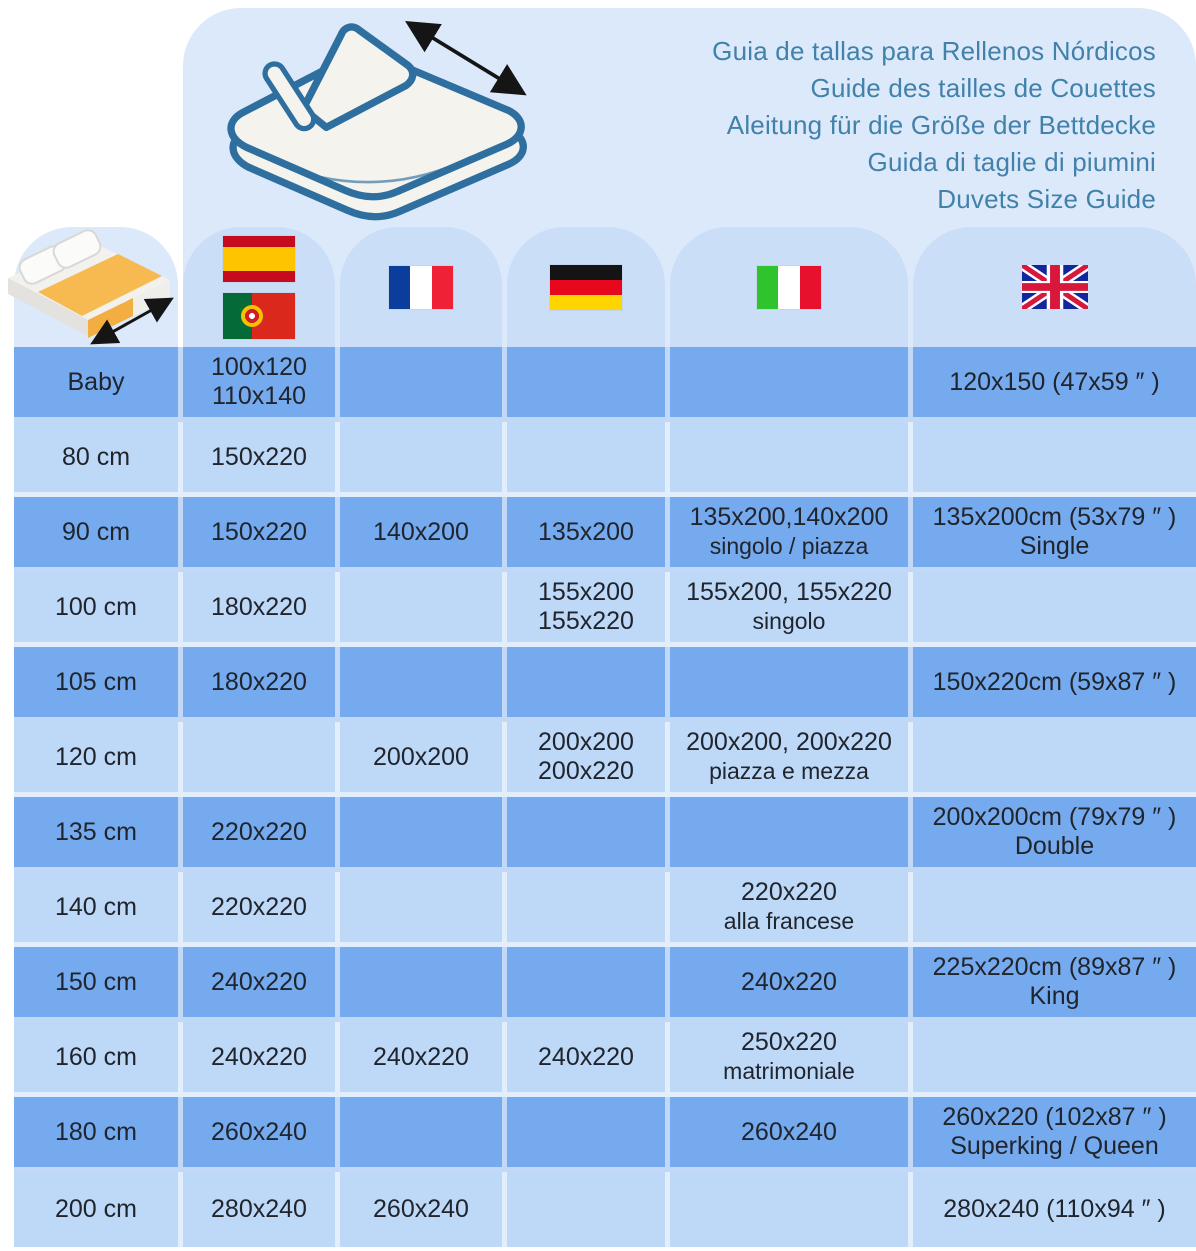  I want to click on column-header-italy, so click(789, 287).